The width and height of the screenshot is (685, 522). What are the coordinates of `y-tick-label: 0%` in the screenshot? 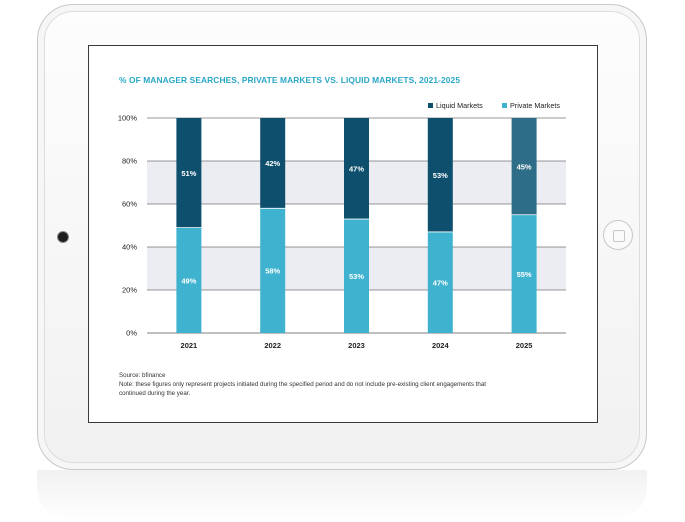 It's located at (131, 333).